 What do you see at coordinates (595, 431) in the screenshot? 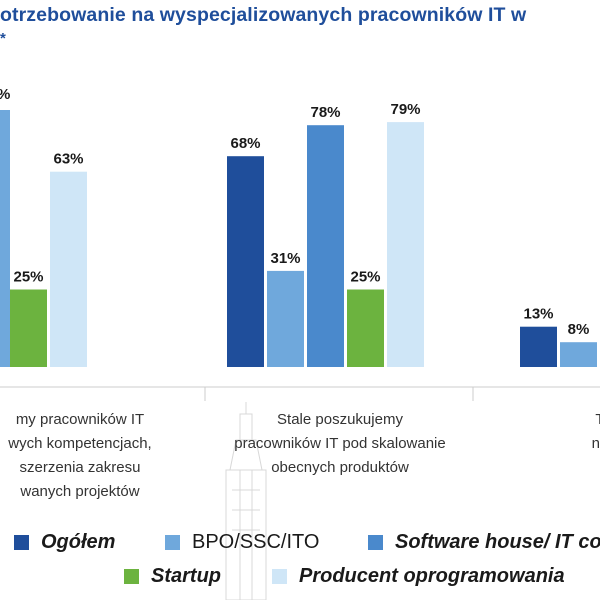
I see `category-label-2: T na` at bounding box center [595, 431].